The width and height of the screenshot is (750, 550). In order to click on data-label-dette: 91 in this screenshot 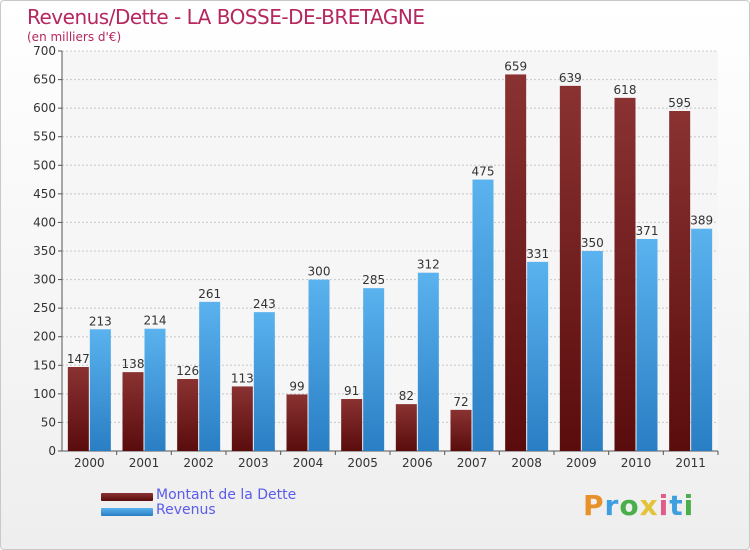, I will do `click(351, 391)`.